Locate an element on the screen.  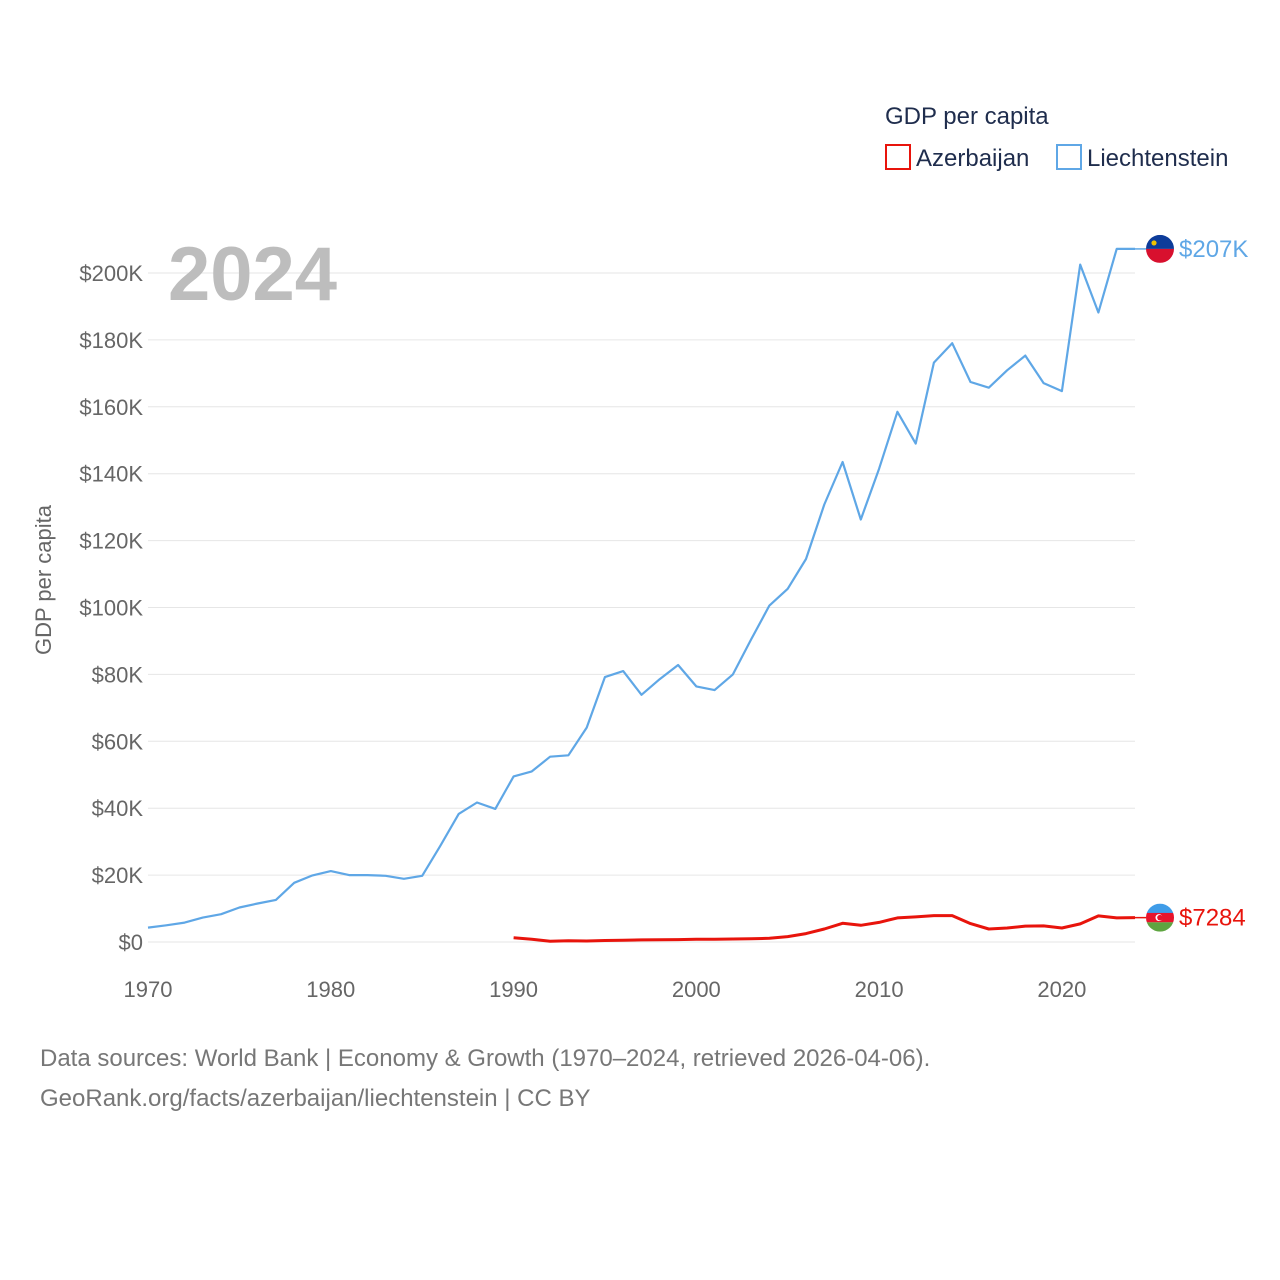
y-tick-label: $200K is located at coordinates (111, 273).